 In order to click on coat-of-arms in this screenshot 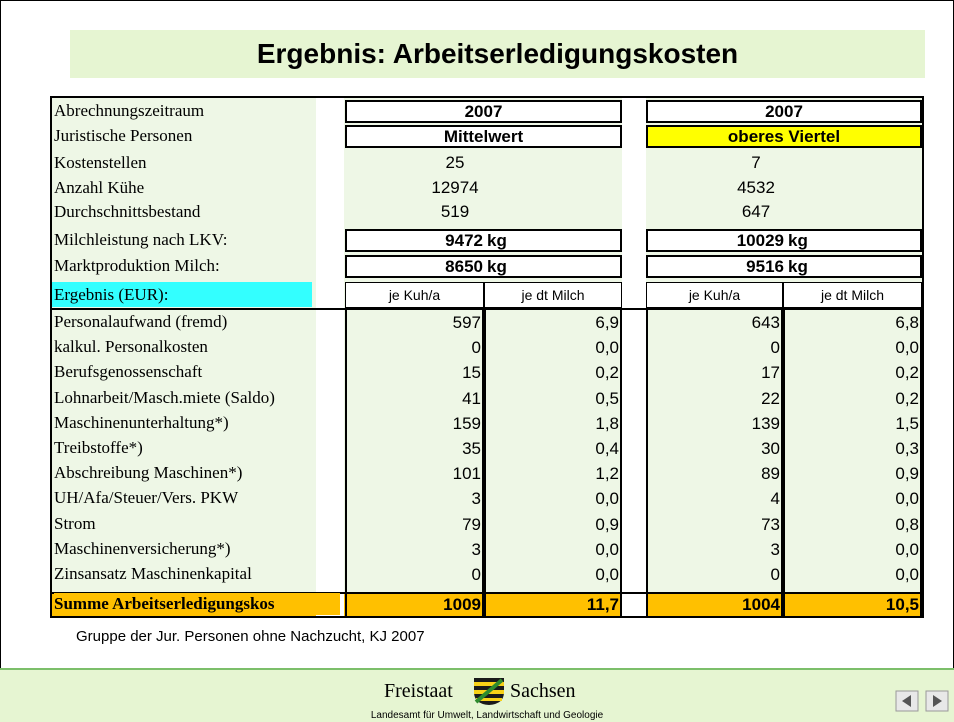, I will do `click(489, 691)`.